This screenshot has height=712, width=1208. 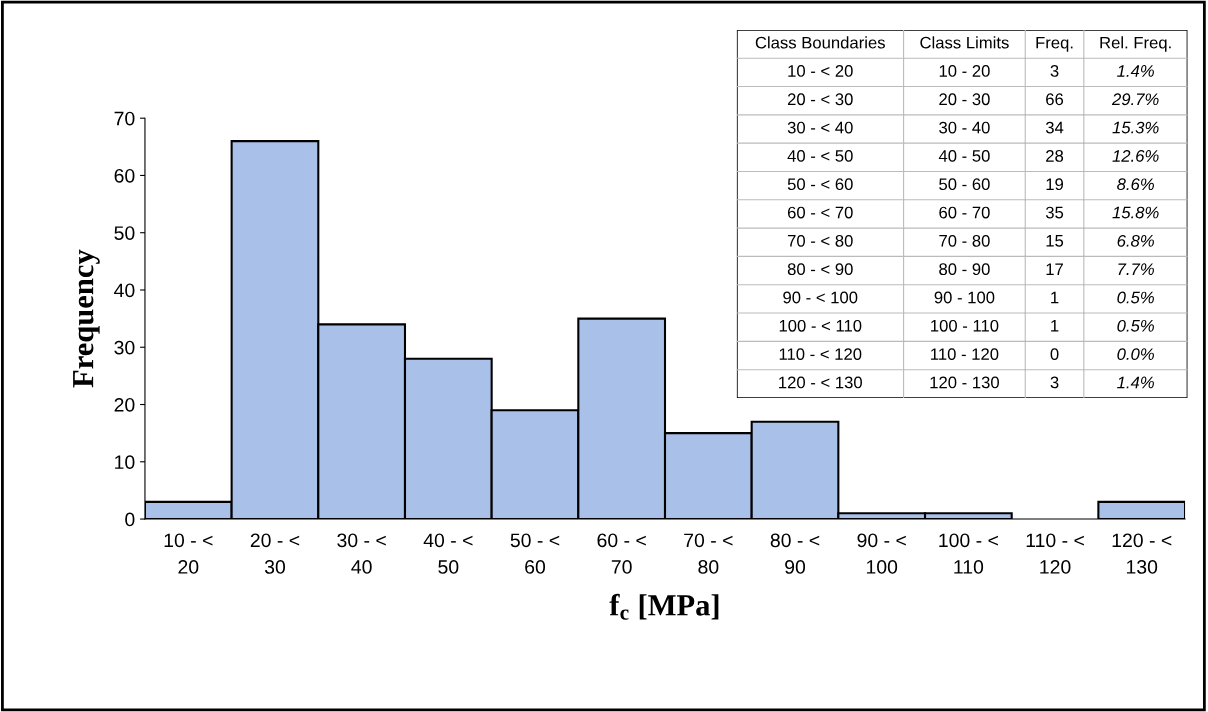 I want to click on x-tick-label: 20 - < 30, so click(x=275, y=553).